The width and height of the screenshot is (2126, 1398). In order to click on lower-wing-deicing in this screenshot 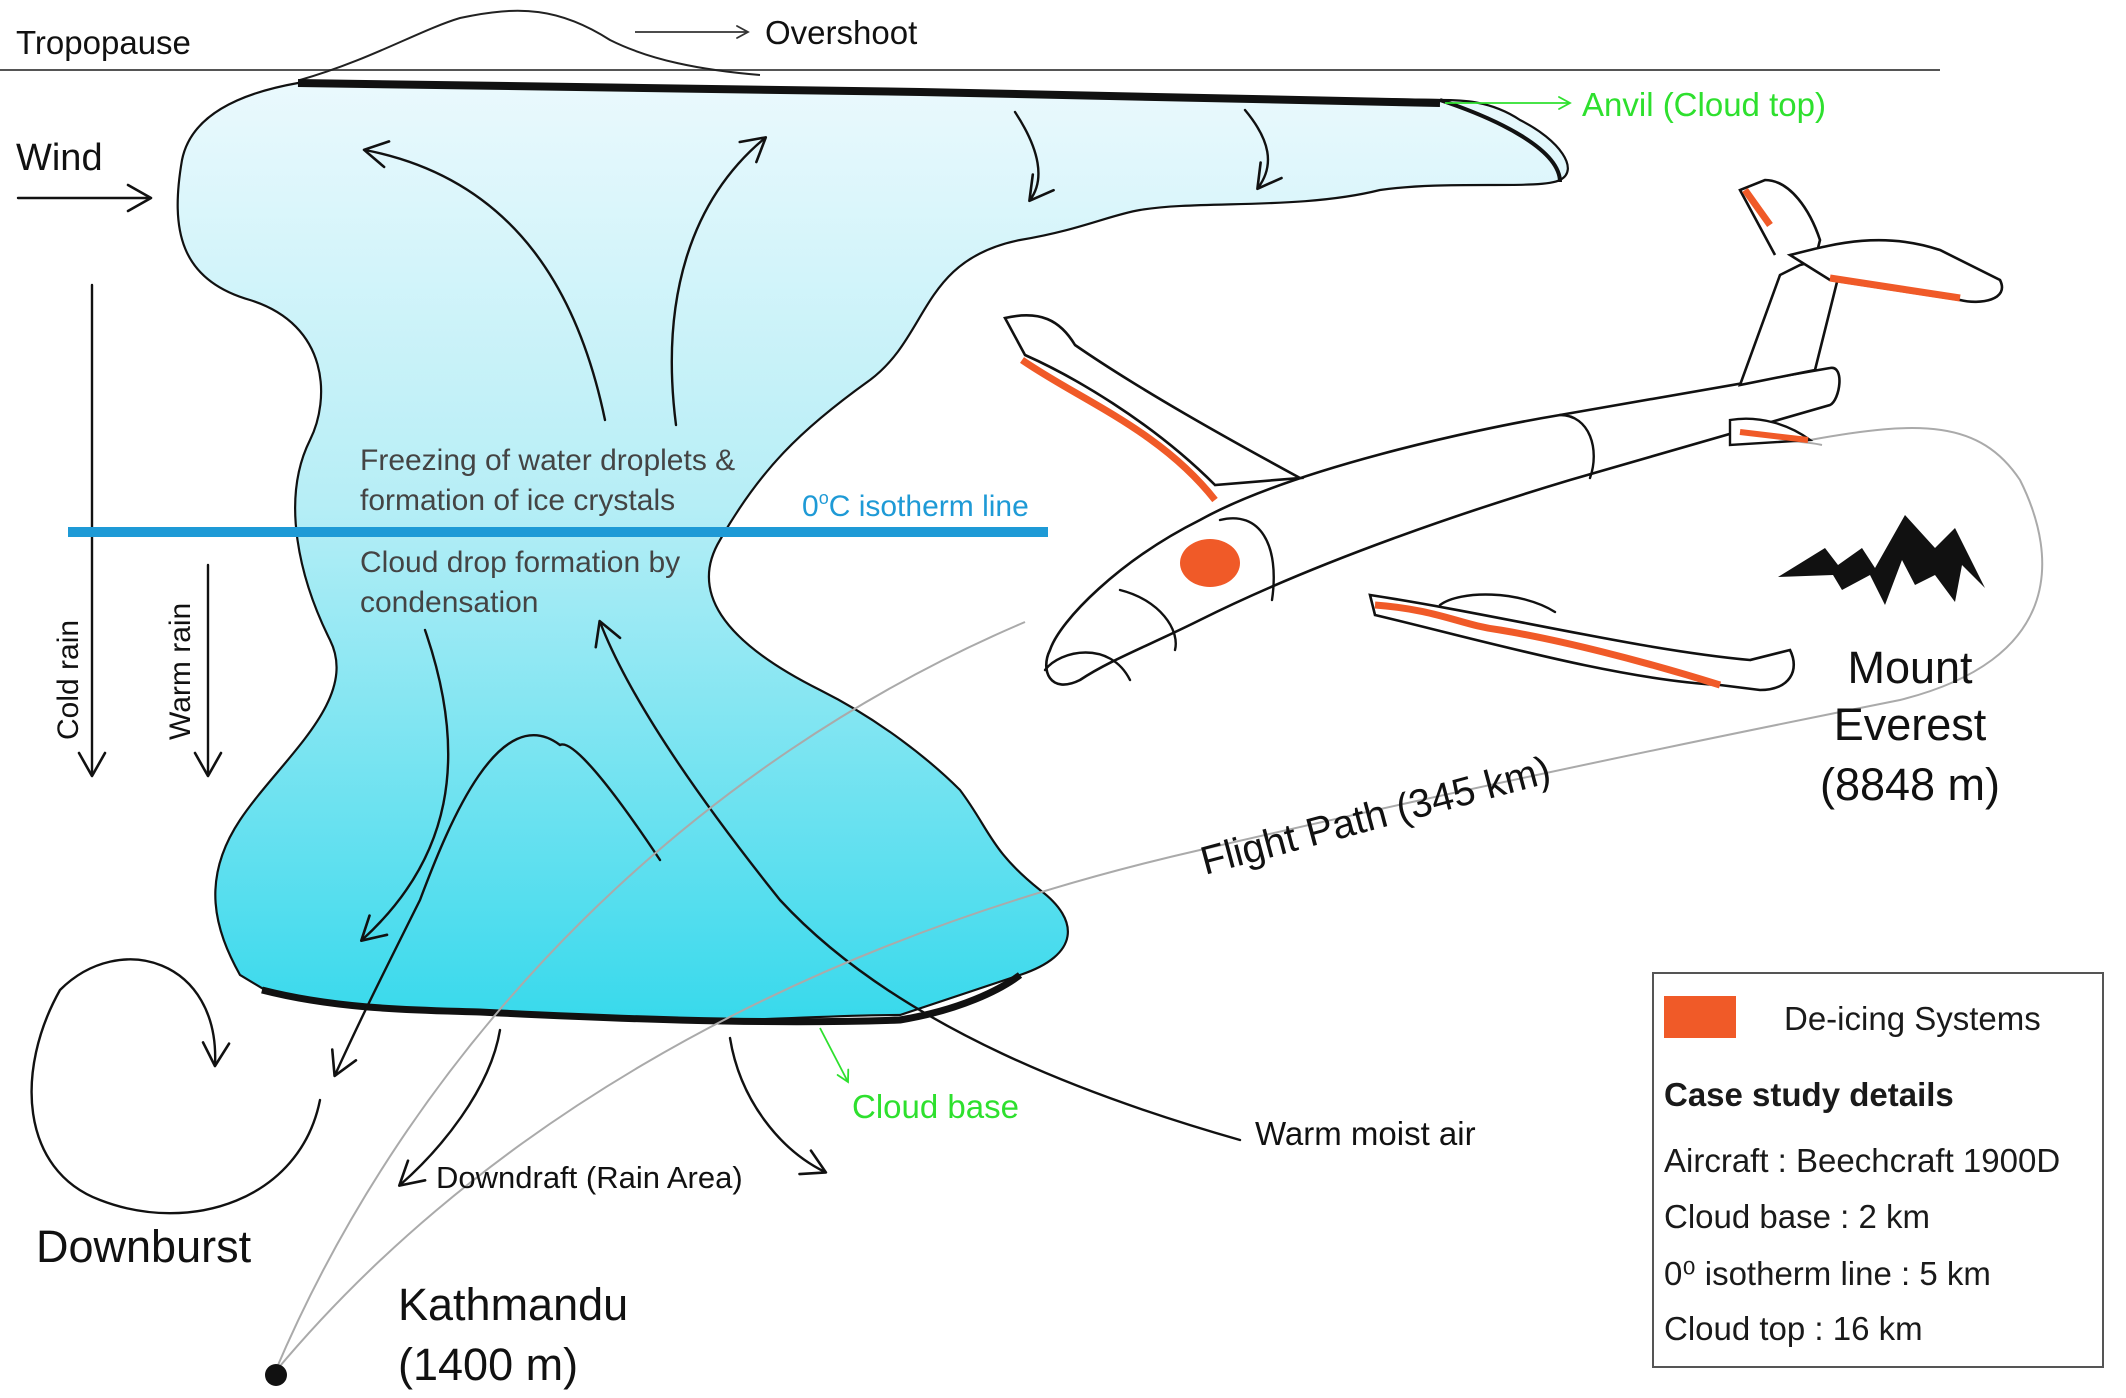, I will do `click(1548, 645)`.